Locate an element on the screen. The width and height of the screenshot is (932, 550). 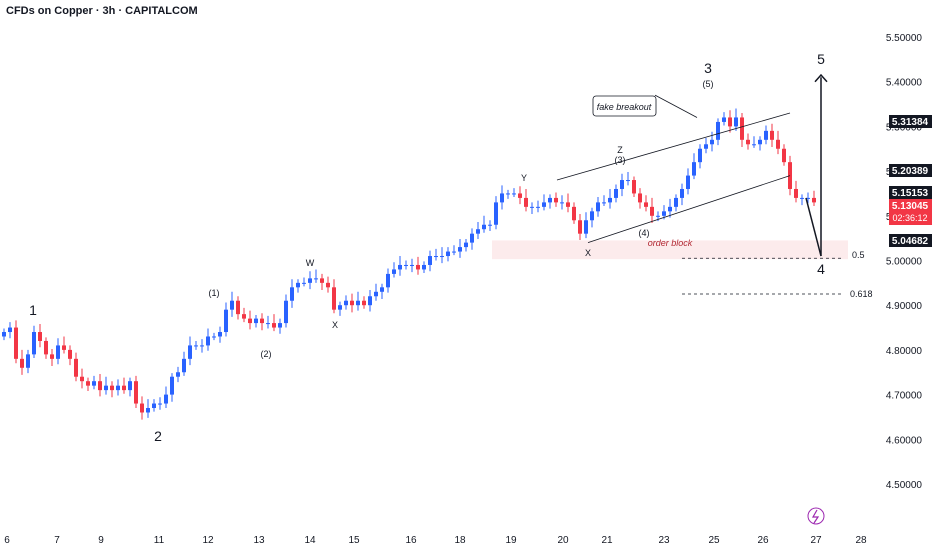
x-tick-label: 9 is located at coordinates (101, 540).